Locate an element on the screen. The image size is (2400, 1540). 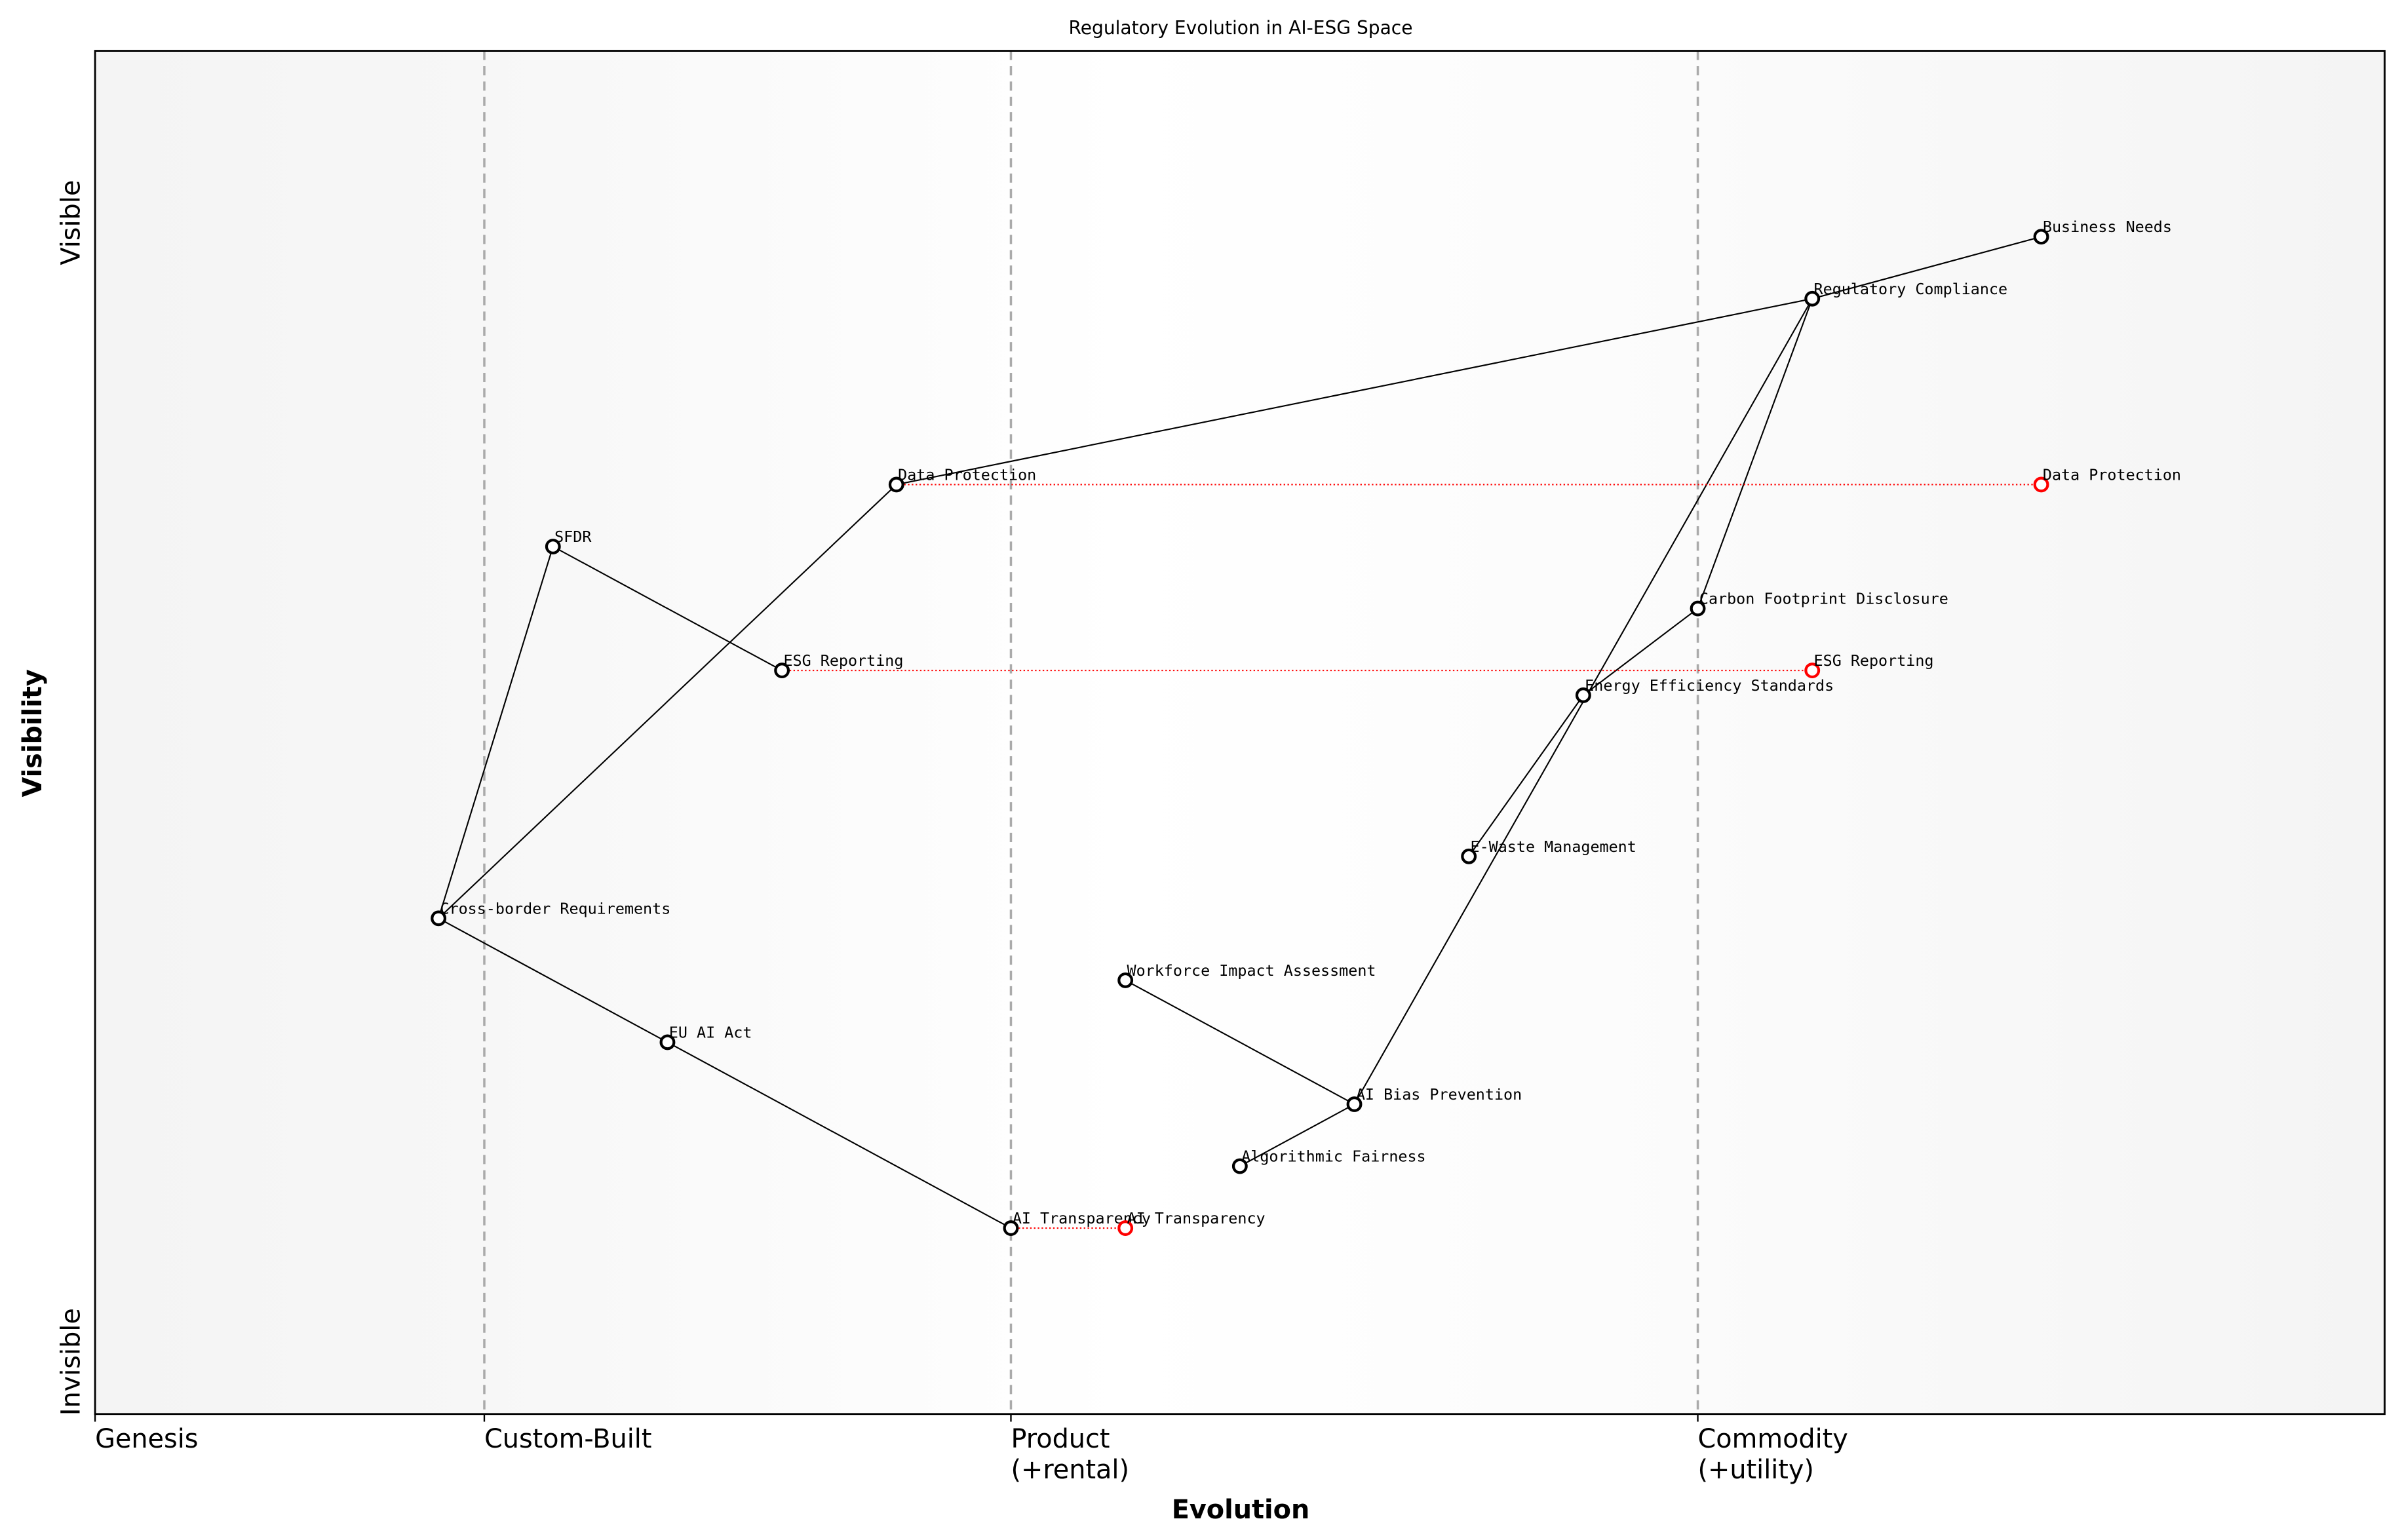
evolved-label: AI Transparency is located at coordinates (1196, 1218).